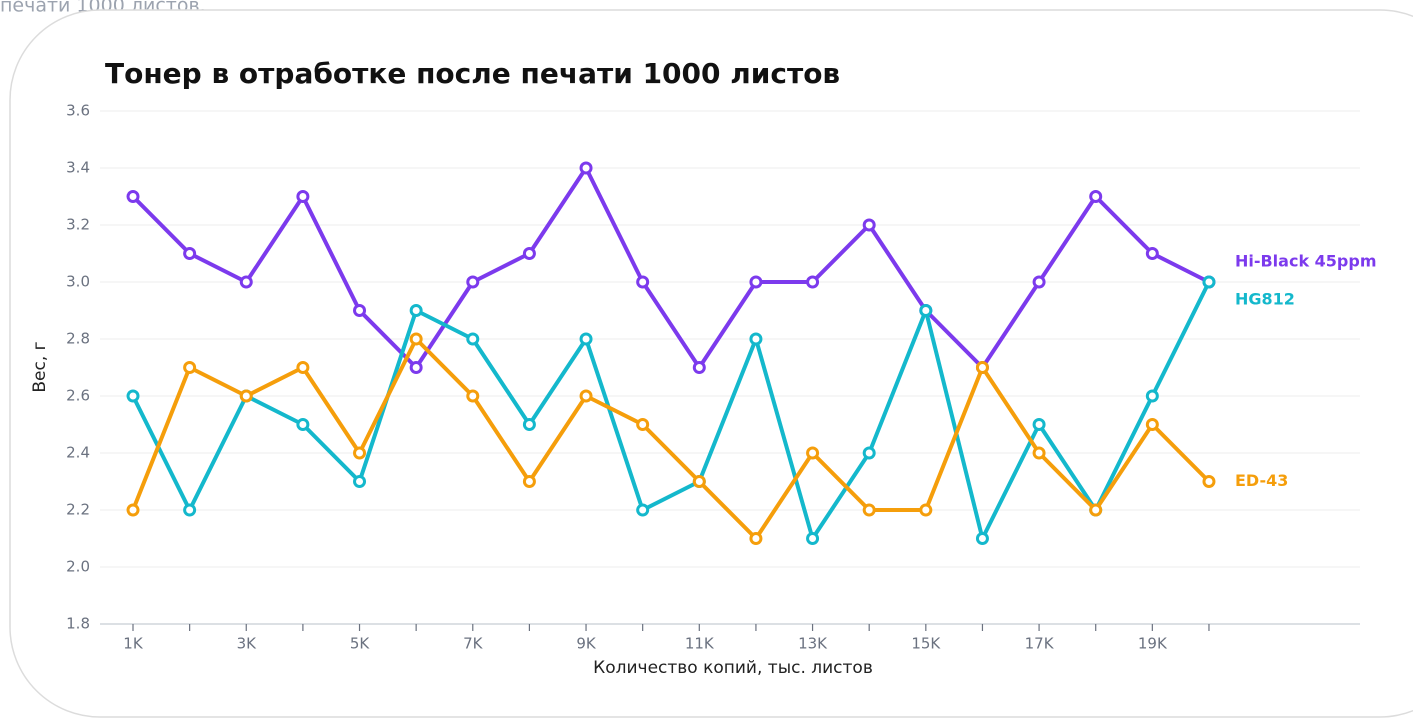 The image size is (1413, 728). I want to click on x-tick-label: 1K, so click(133, 644).